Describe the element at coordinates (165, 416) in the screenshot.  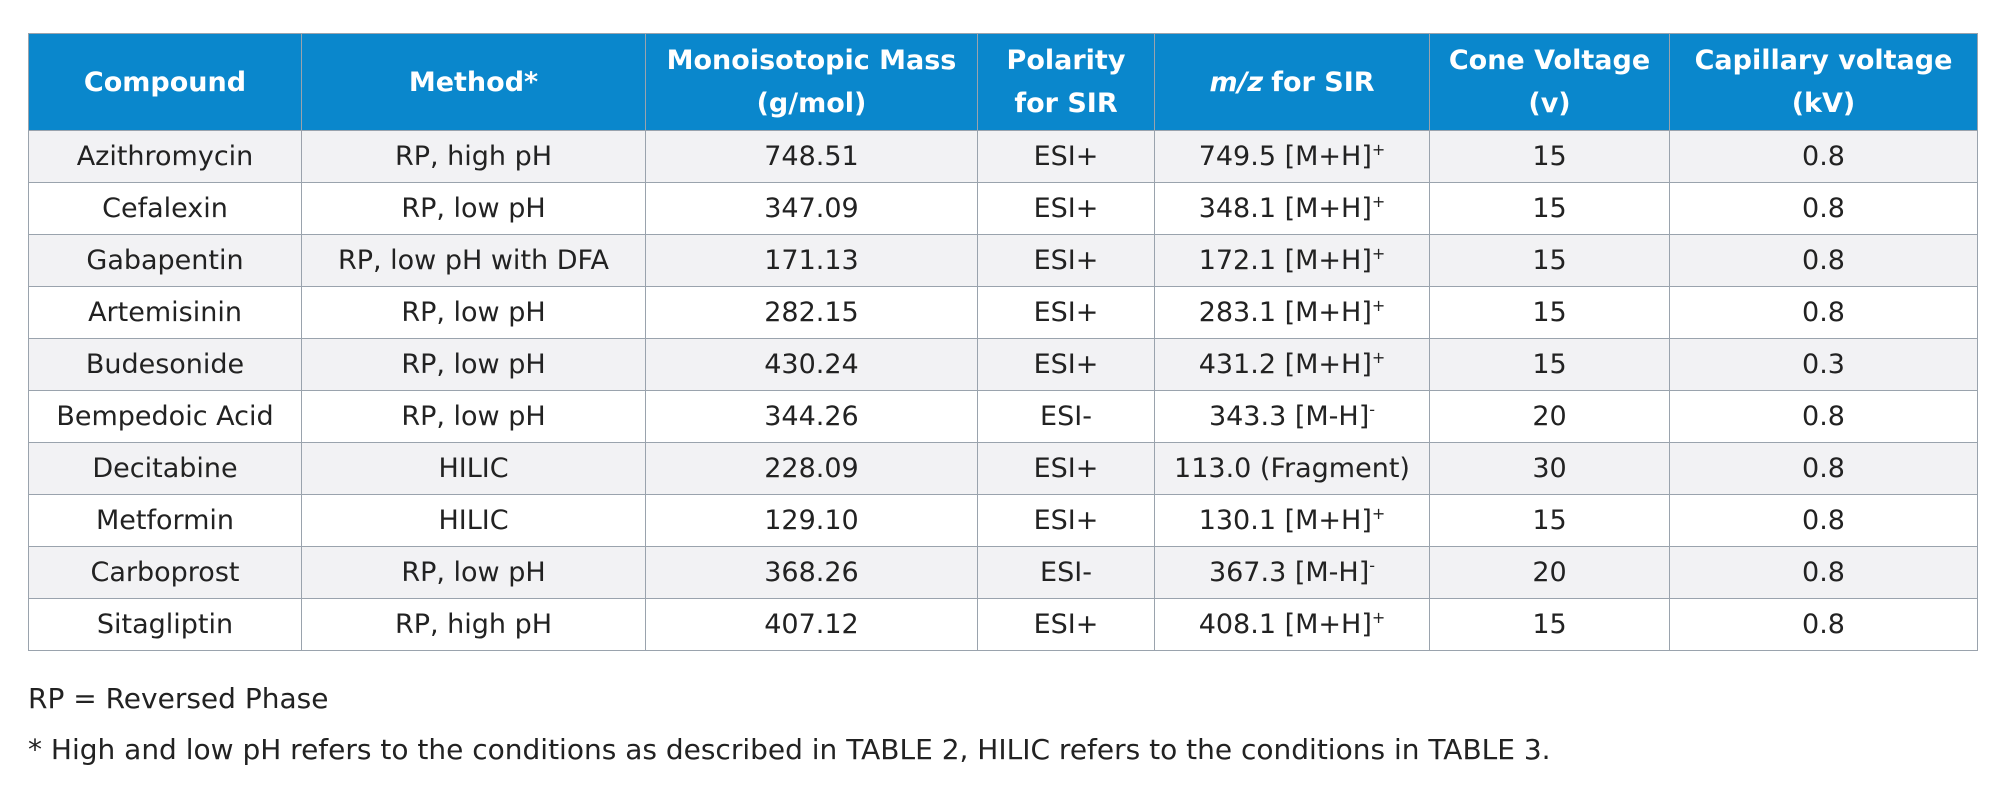
I see `table-cell: Bempedoic Acid` at that location.